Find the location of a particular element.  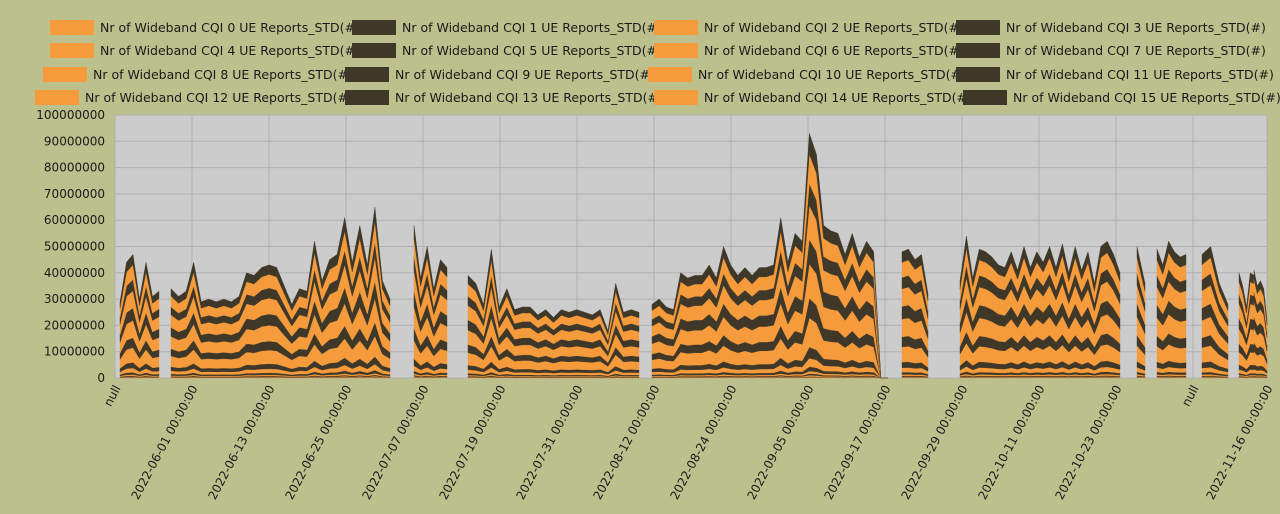

x-tick-label: 2022-09-17 00:00:00 is located at coordinates (857, 442).